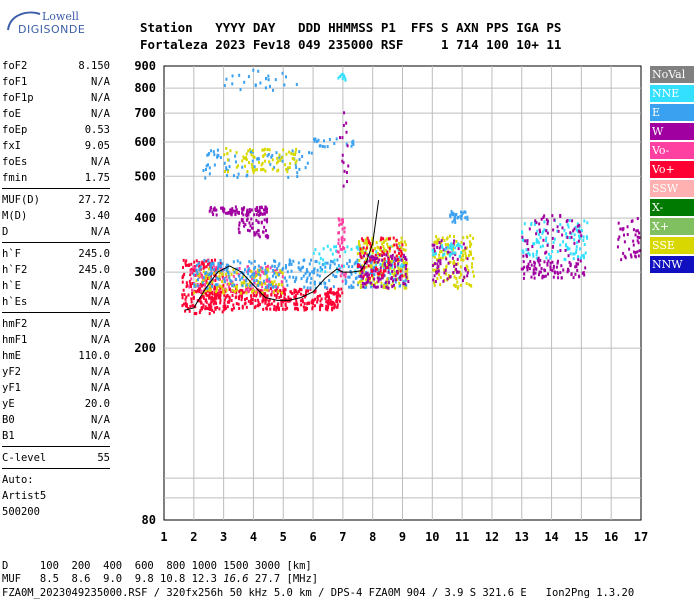  I want to click on param-row: yF2 N/A, so click(56, 372).